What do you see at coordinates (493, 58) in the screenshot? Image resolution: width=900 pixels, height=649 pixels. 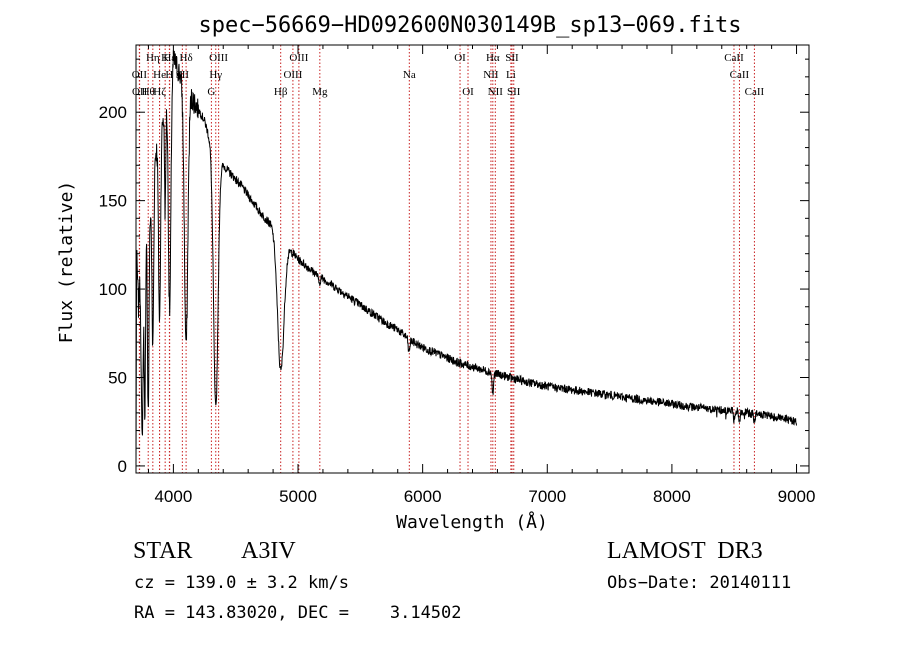 I see `line-label: Hα` at bounding box center [493, 58].